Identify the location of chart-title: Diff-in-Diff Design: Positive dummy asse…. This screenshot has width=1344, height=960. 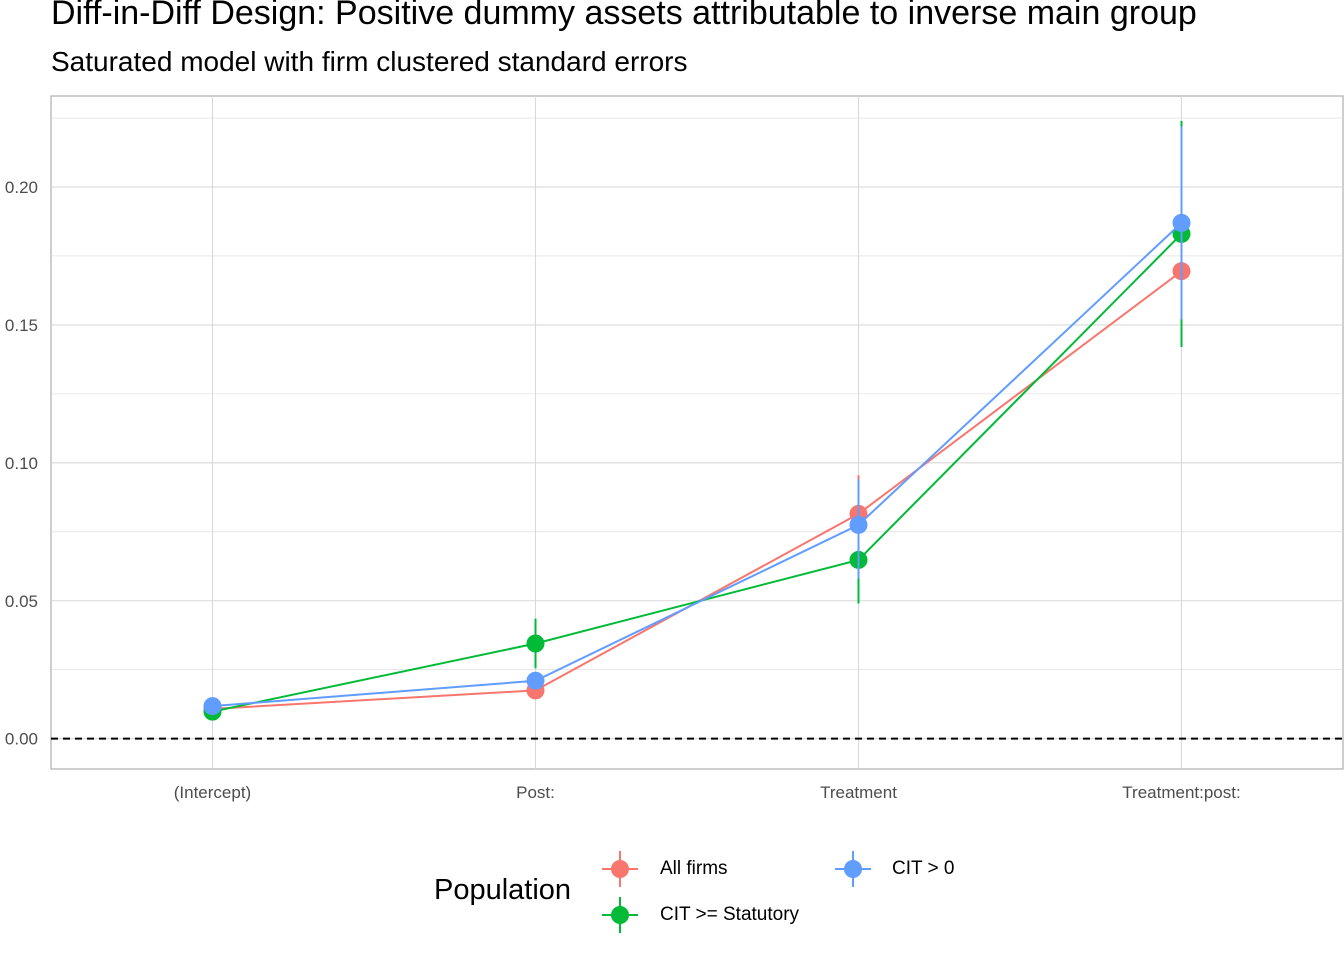
(624, 16).